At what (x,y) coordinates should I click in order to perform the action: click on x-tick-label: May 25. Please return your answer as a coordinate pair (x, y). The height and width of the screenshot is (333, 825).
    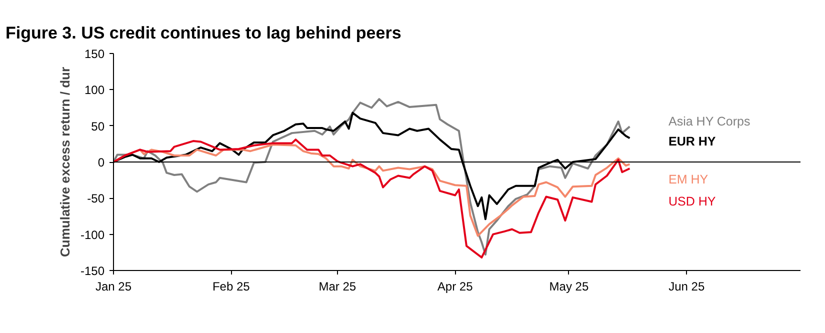
    Looking at the image, I should click on (569, 287).